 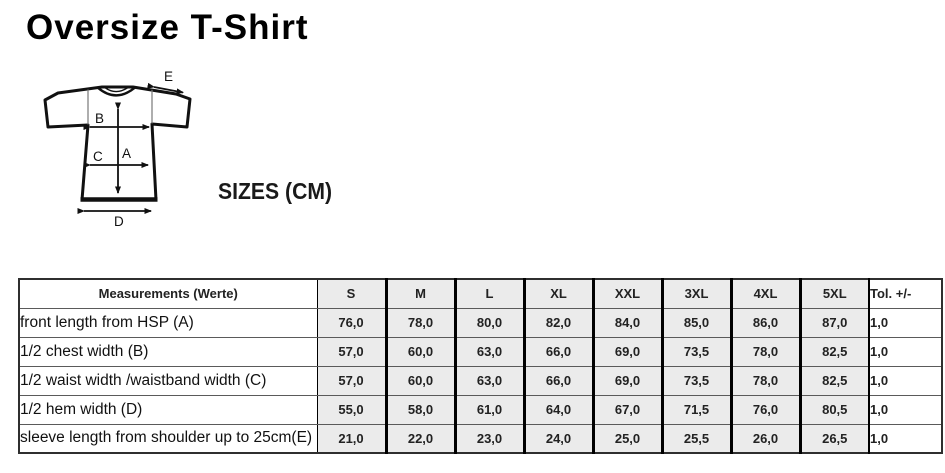 I want to click on value-cell: 86,0, so click(x=764, y=322).